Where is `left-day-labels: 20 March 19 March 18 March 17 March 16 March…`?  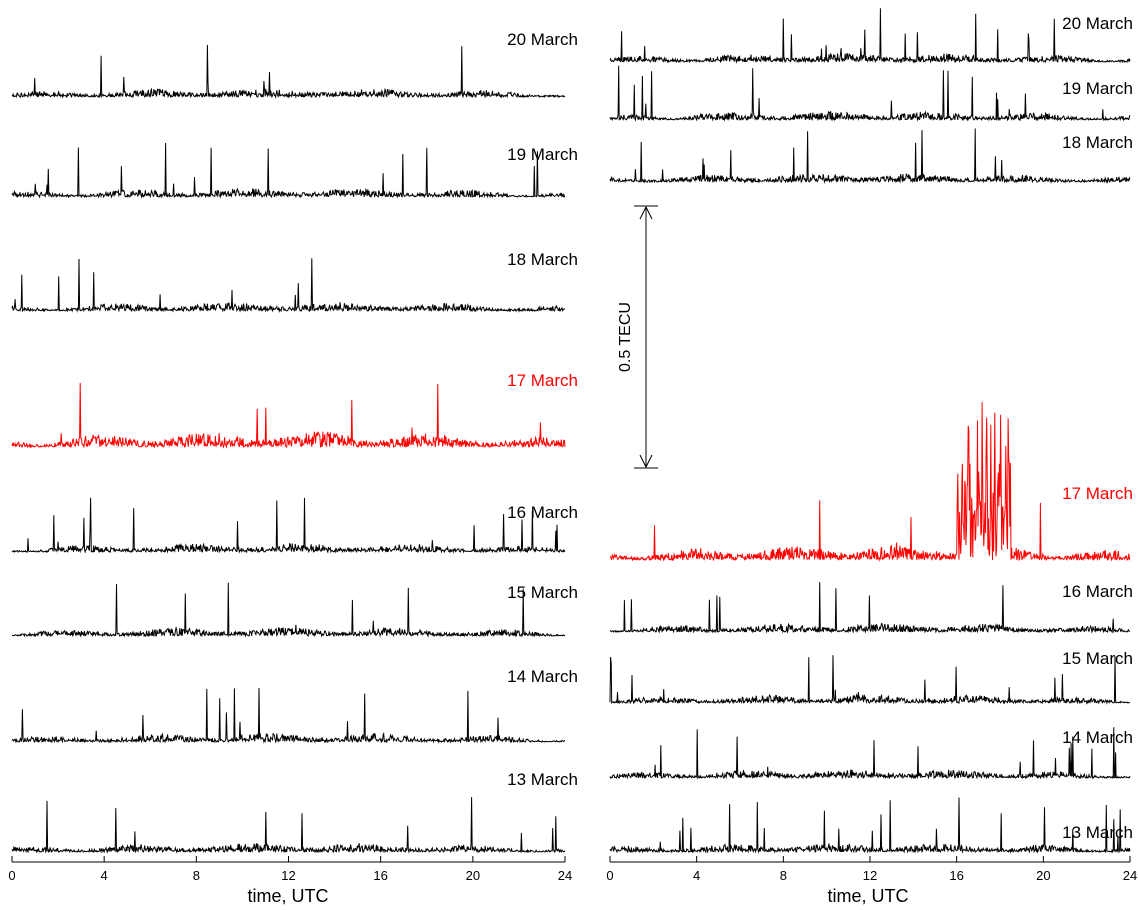 left-day-labels: 20 March 19 March 18 March 17 March 16 March… is located at coordinates (542, 409).